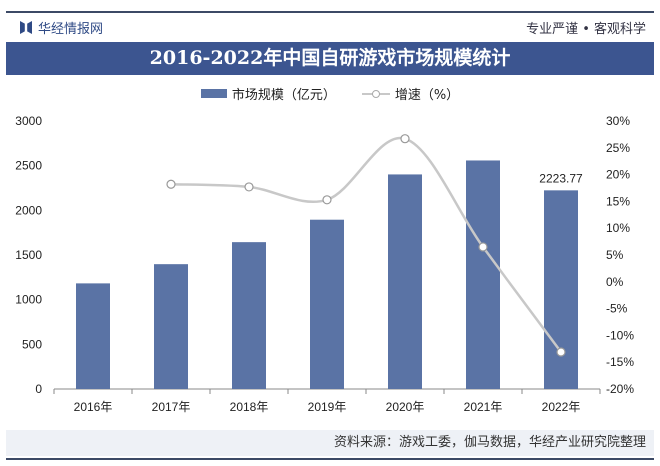  Describe the element at coordinates (330, 12) in the screenshot. I see `top-divider` at that location.